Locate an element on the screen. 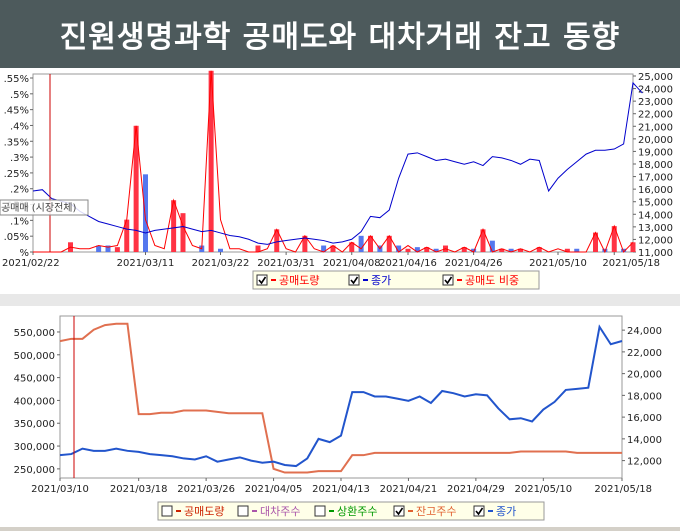 This screenshot has height=531, width=680. legend-label: 잔고주수 is located at coordinates (436, 511).